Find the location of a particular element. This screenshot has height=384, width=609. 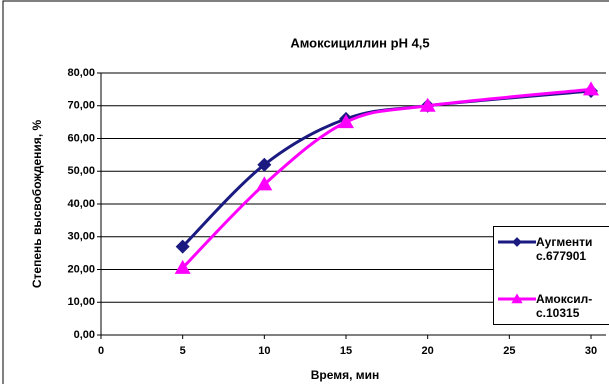

x-axis-label: Время, мин is located at coordinates (345, 375).